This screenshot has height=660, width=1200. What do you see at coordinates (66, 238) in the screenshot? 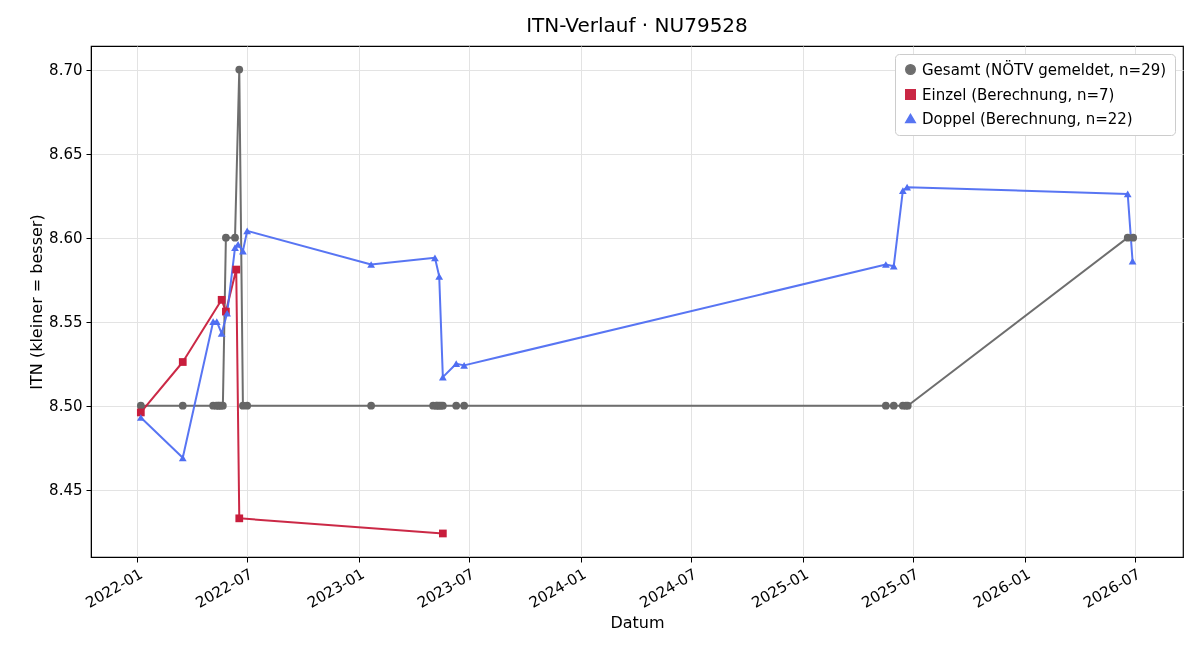
I see `y-tick-label: 8.60` at bounding box center [66, 238].